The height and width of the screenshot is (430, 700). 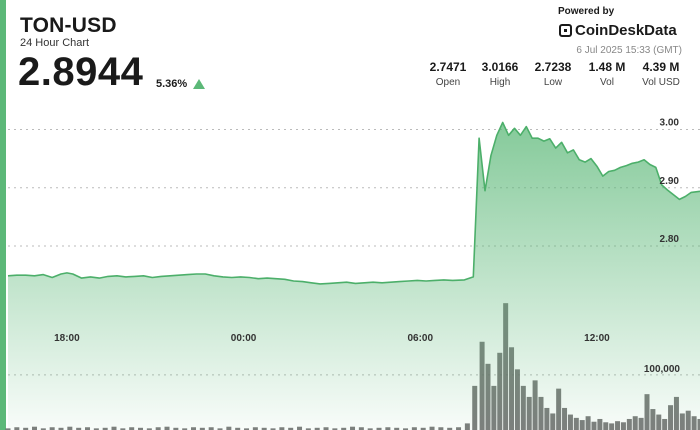 What do you see at coordinates (597, 338) in the screenshot?
I see `x-tick-label: 12:00` at bounding box center [597, 338].